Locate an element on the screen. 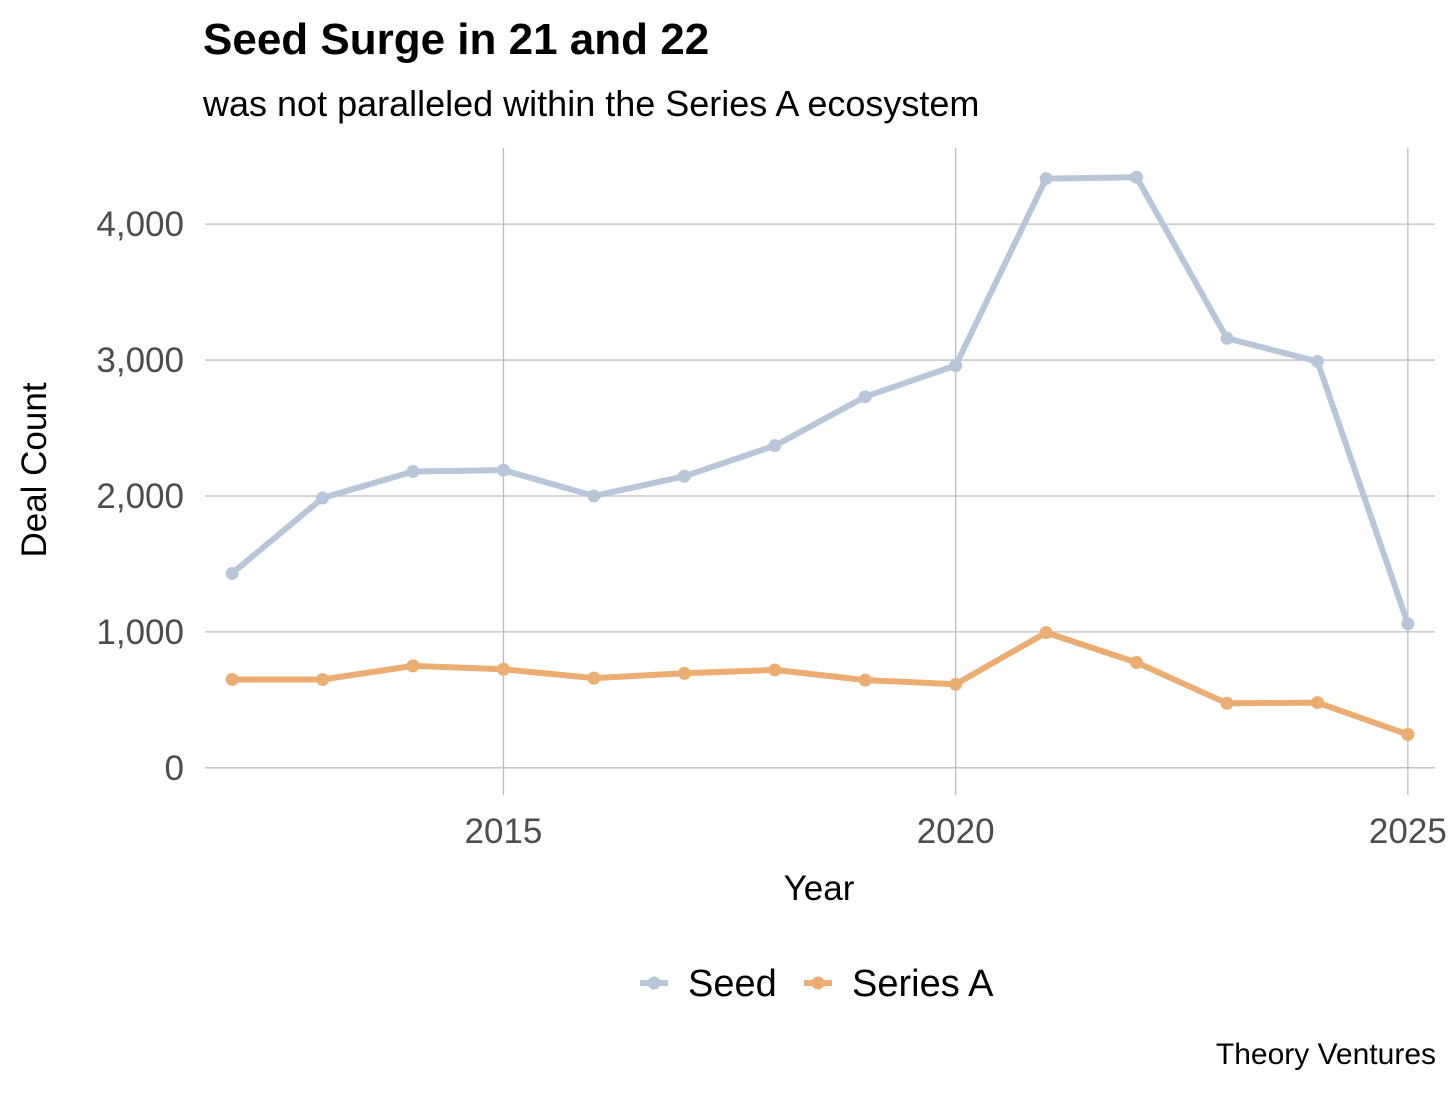 The width and height of the screenshot is (1456, 1097). y-tick-label: 3,000 is located at coordinates (140, 360).